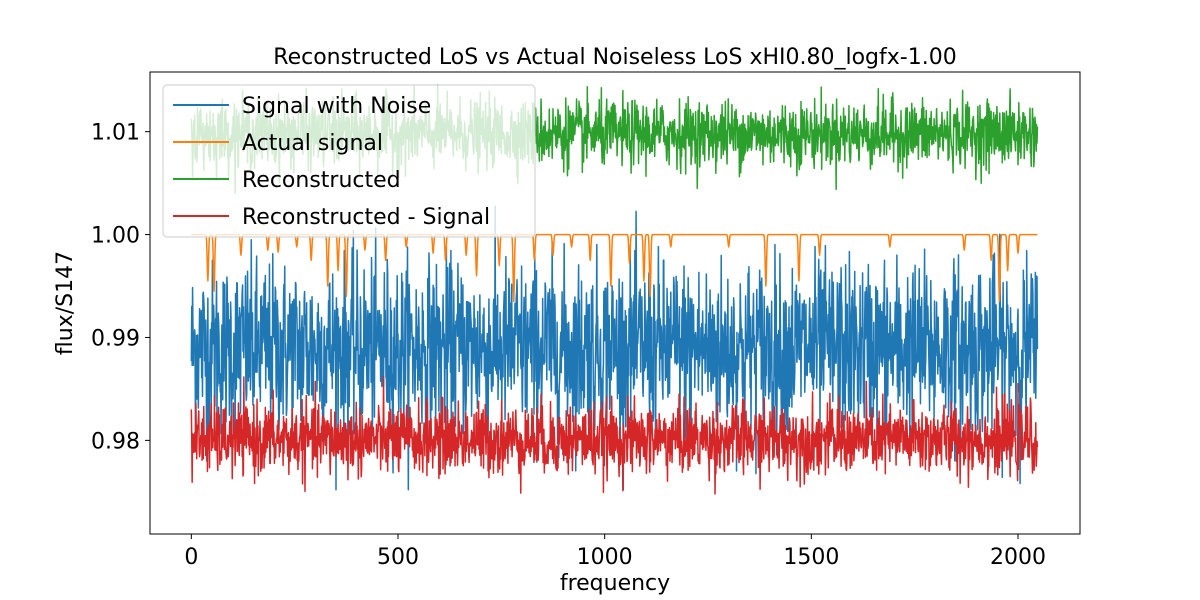  What do you see at coordinates (115, 441) in the screenshot?
I see `y-tick-label: 0.98` at bounding box center [115, 441].